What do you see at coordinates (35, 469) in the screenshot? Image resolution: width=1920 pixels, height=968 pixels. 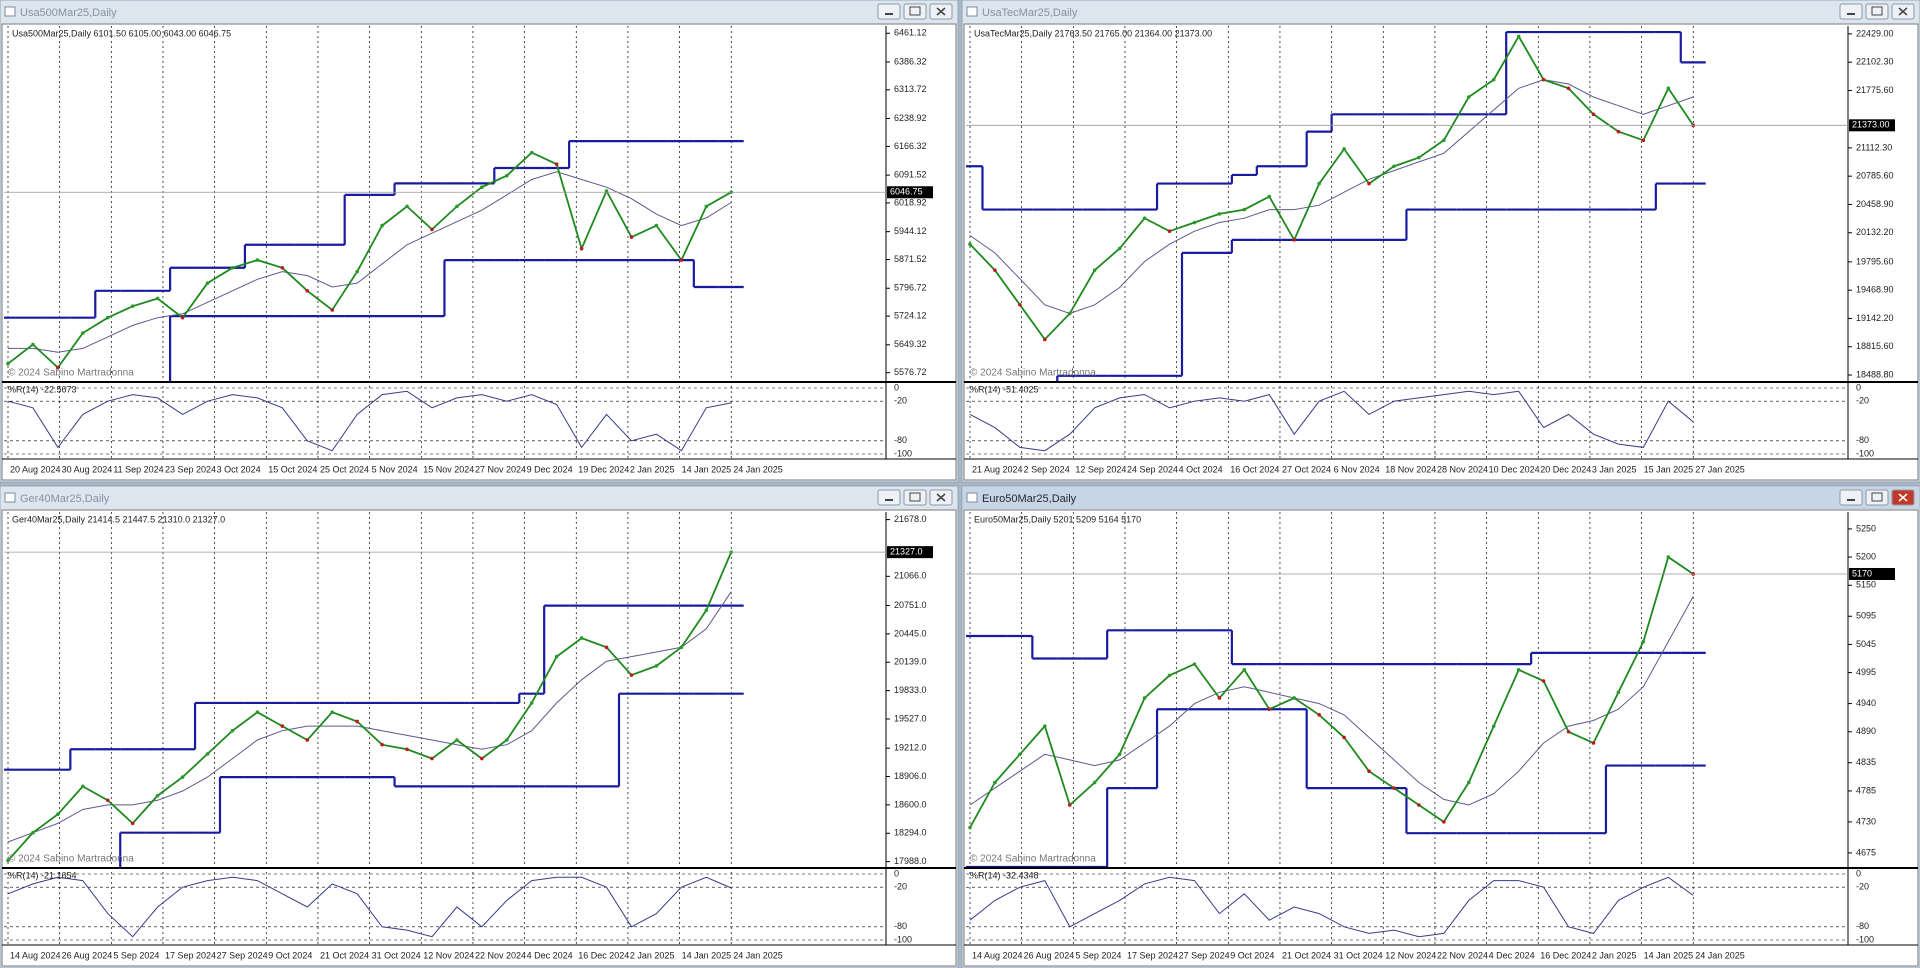 I see `date-label: 20 Aug 2024` at bounding box center [35, 469].